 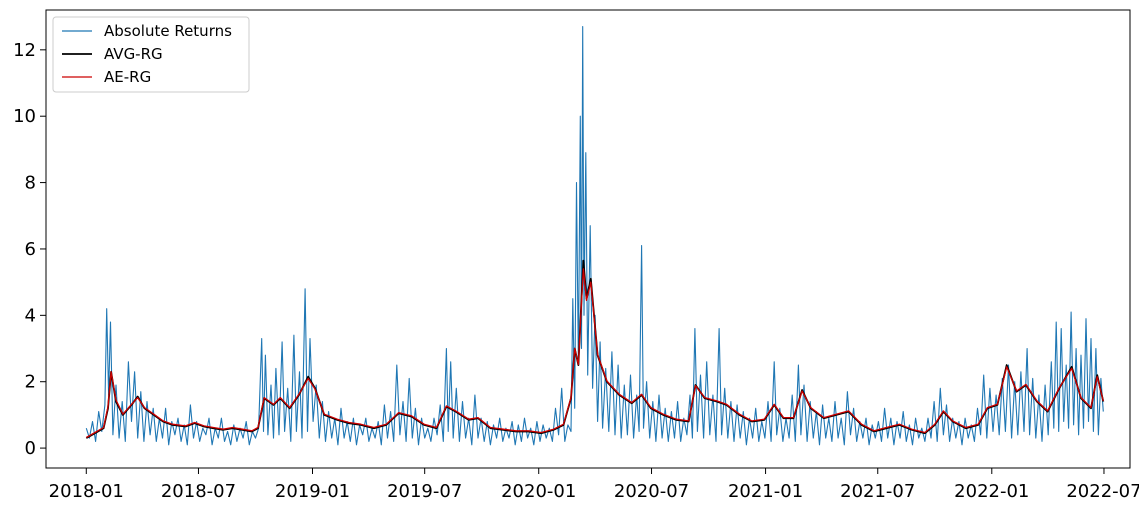 What do you see at coordinates (877, 491) in the screenshot?
I see `x-tick-label: 2021-07` at bounding box center [877, 491].